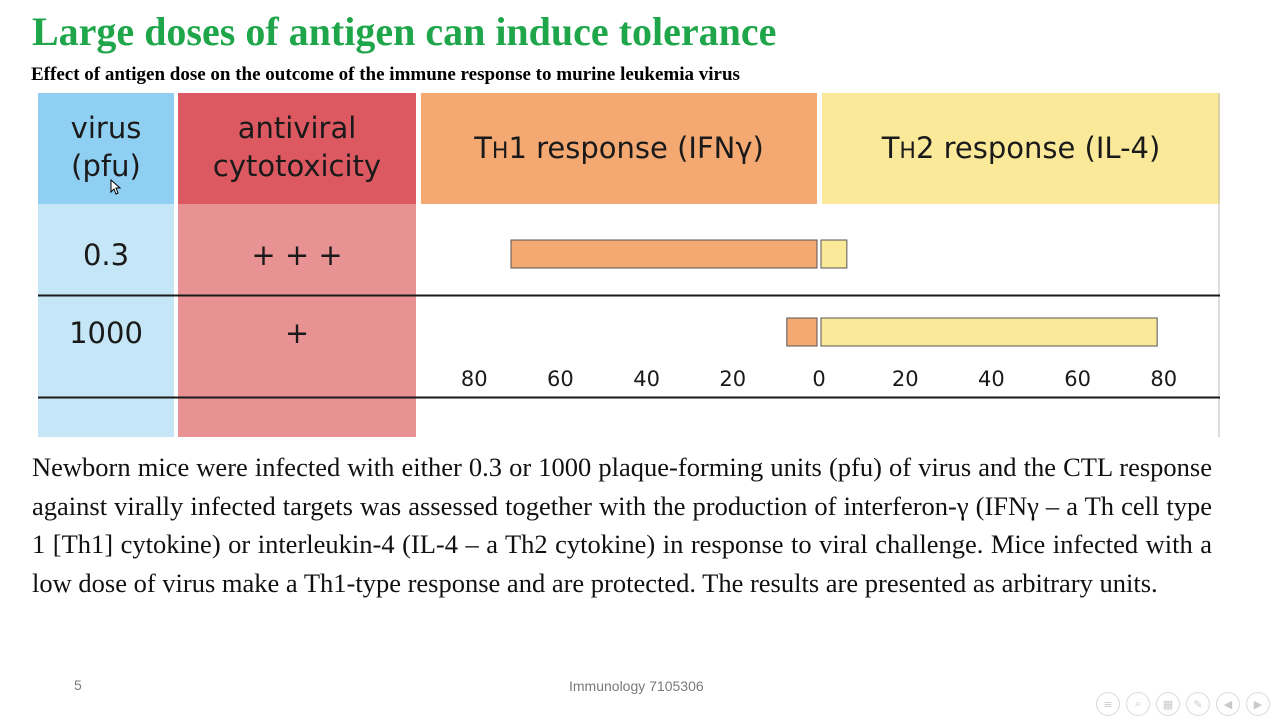 The width and height of the screenshot is (1280, 720). What do you see at coordinates (116, 187) in the screenshot?
I see `mouse-cursor-icon` at bounding box center [116, 187].